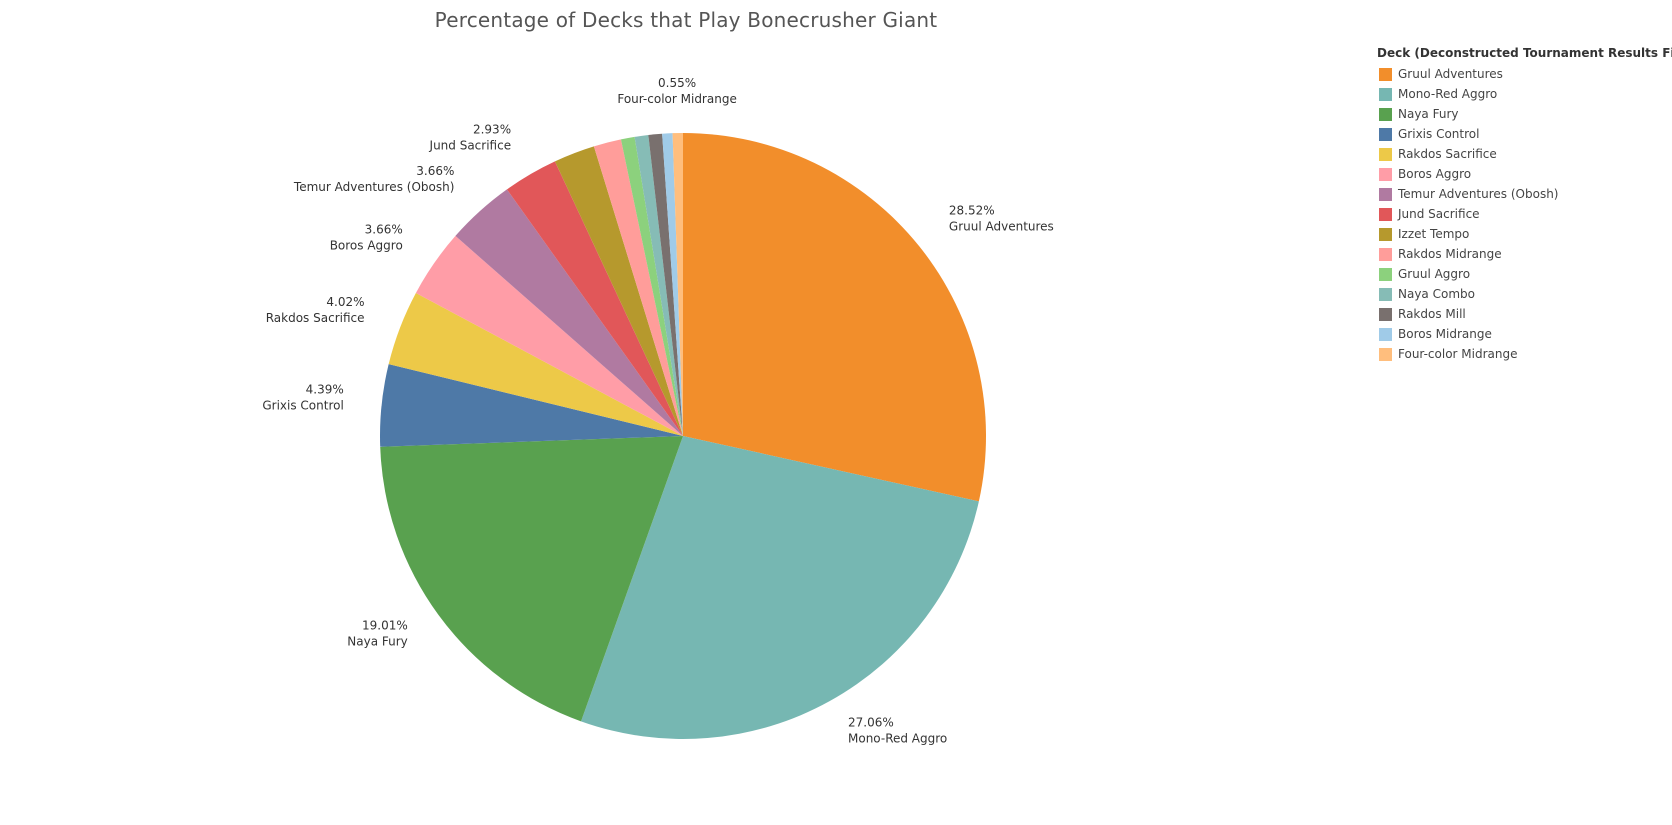 This screenshot has height=825, width=1672. I want to click on pie-slice-naya-fury, so click(531, 579).